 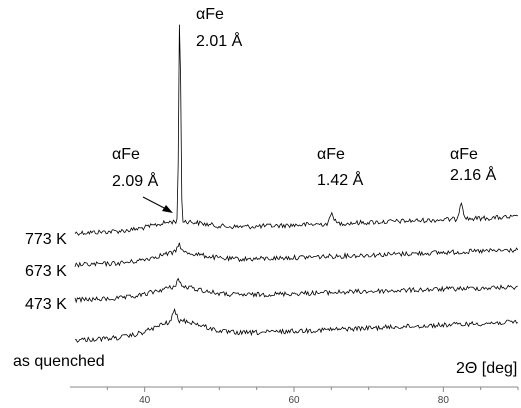 I want to click on annotation-d-spacing-4: 2.16 Å, so click(x=473, y=174).